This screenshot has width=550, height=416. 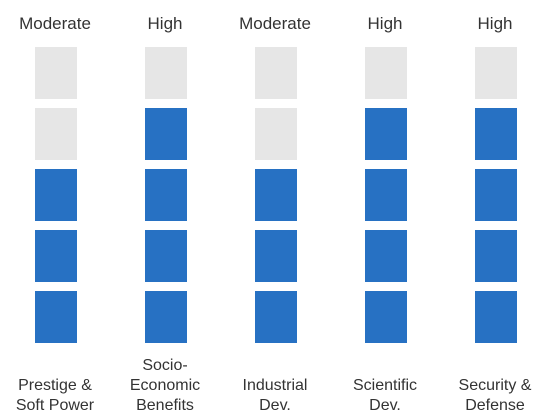 I want to click on category-label-text: Prestige & Soft Power, so click(x=55, y=395).